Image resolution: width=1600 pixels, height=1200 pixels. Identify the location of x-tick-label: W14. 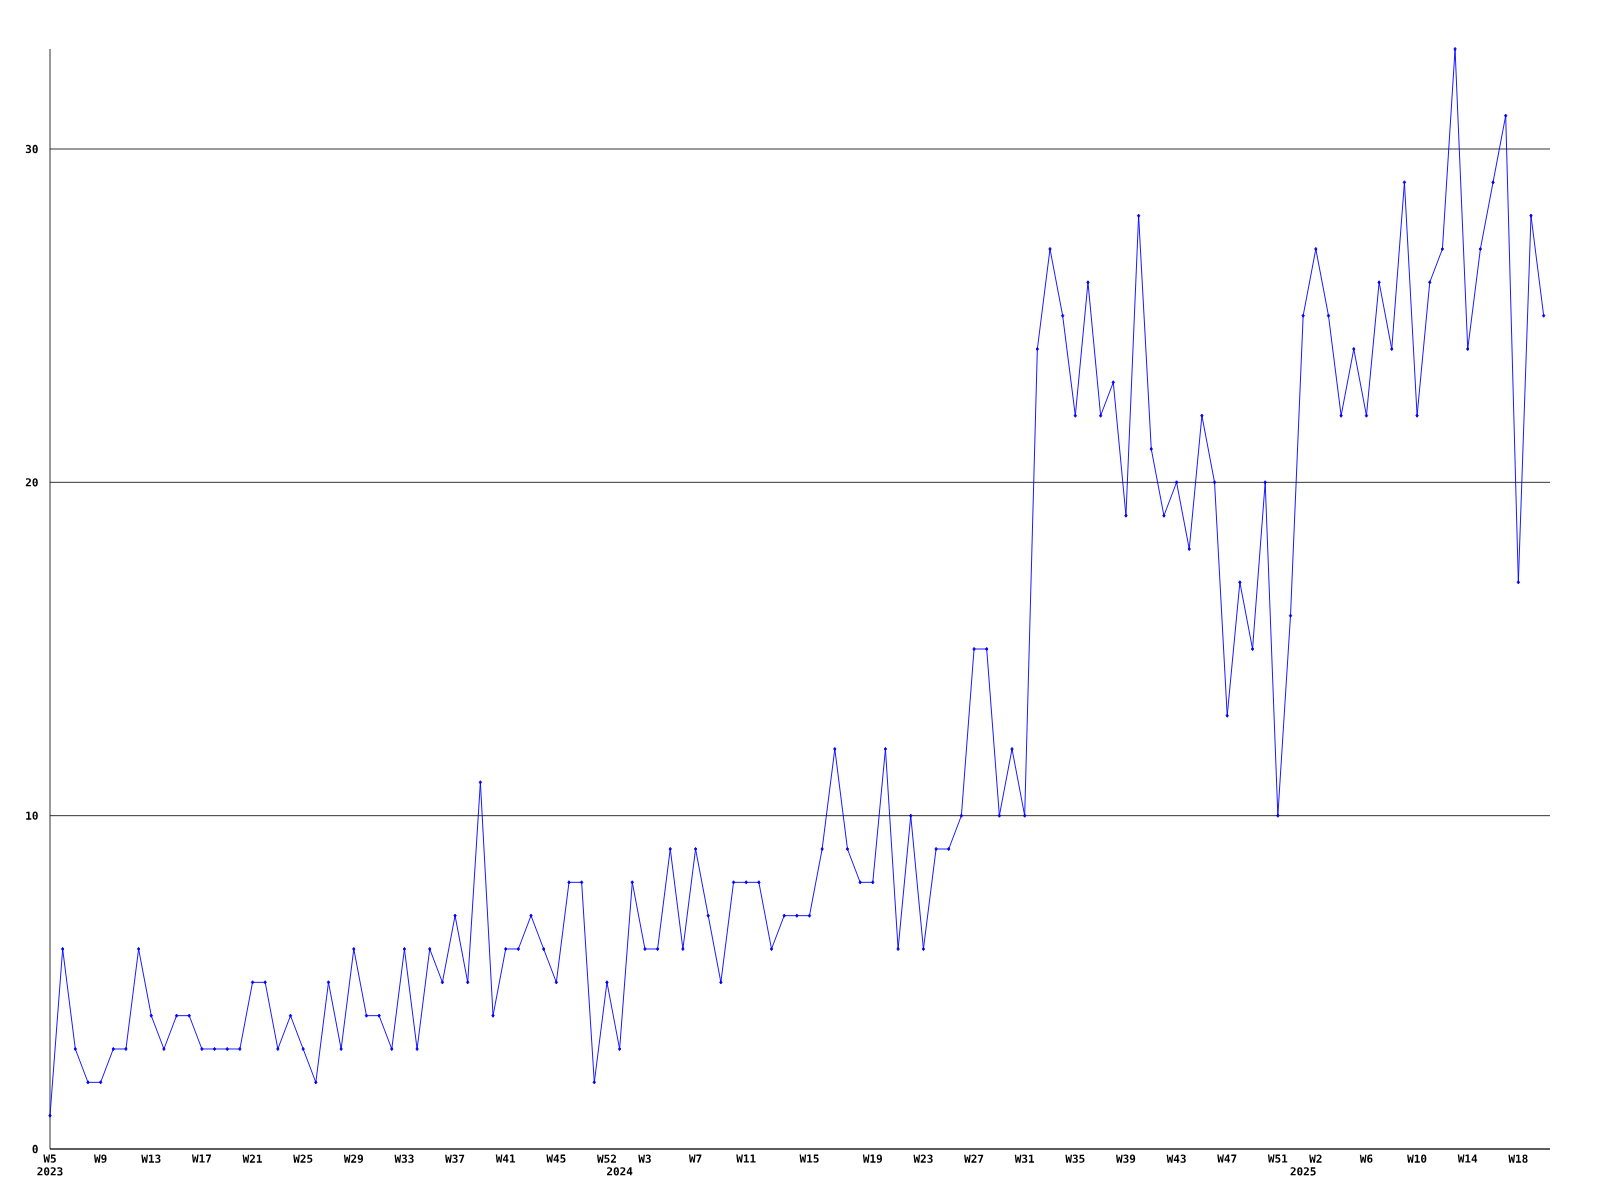
(1467, 1158).